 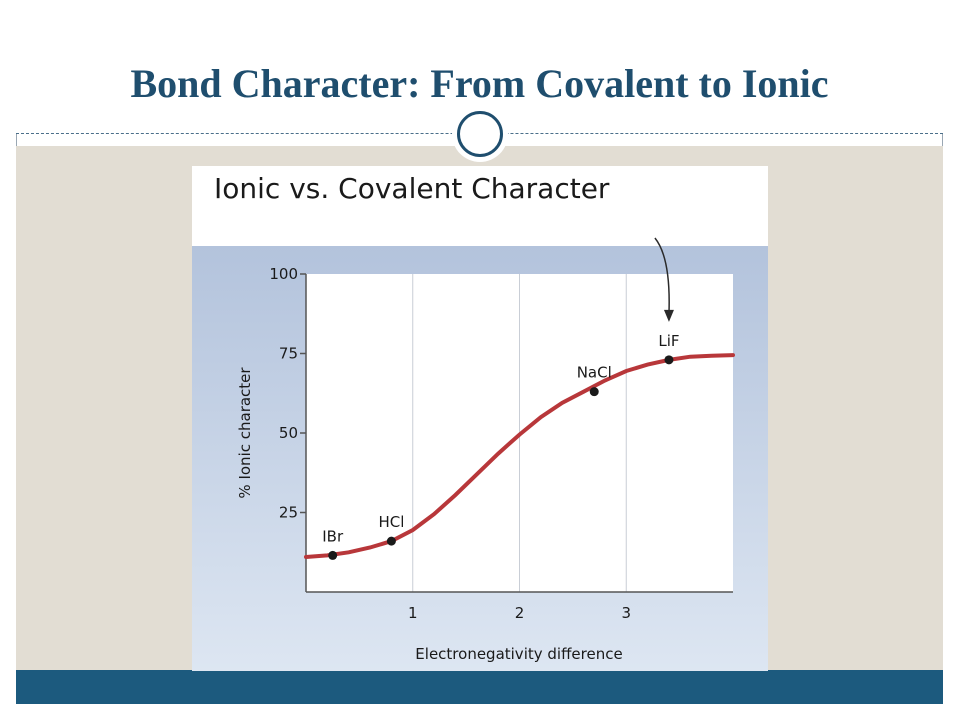 What do you see at coordinates (518, 654) in the screenshot?
I see `x-axis-label: Electronegativity difference` at bounding box center [518, 654].